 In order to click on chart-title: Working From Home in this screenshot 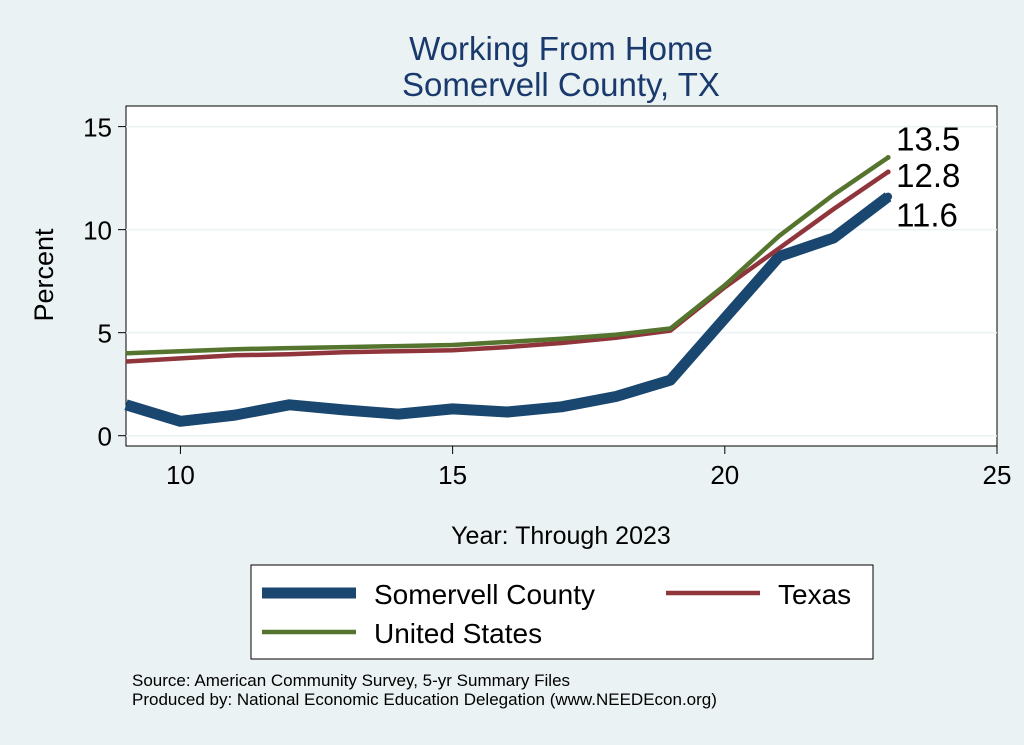, I will do `click(561, 48)`.